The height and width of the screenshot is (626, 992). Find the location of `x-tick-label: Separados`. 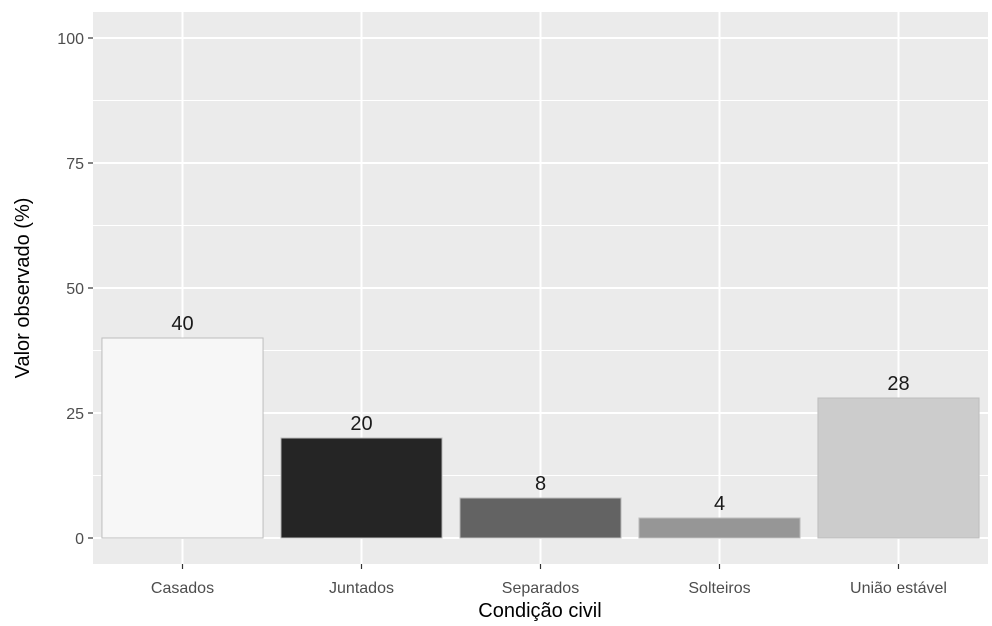

x-tick-label: Separados is located at coordinates (540, 588).